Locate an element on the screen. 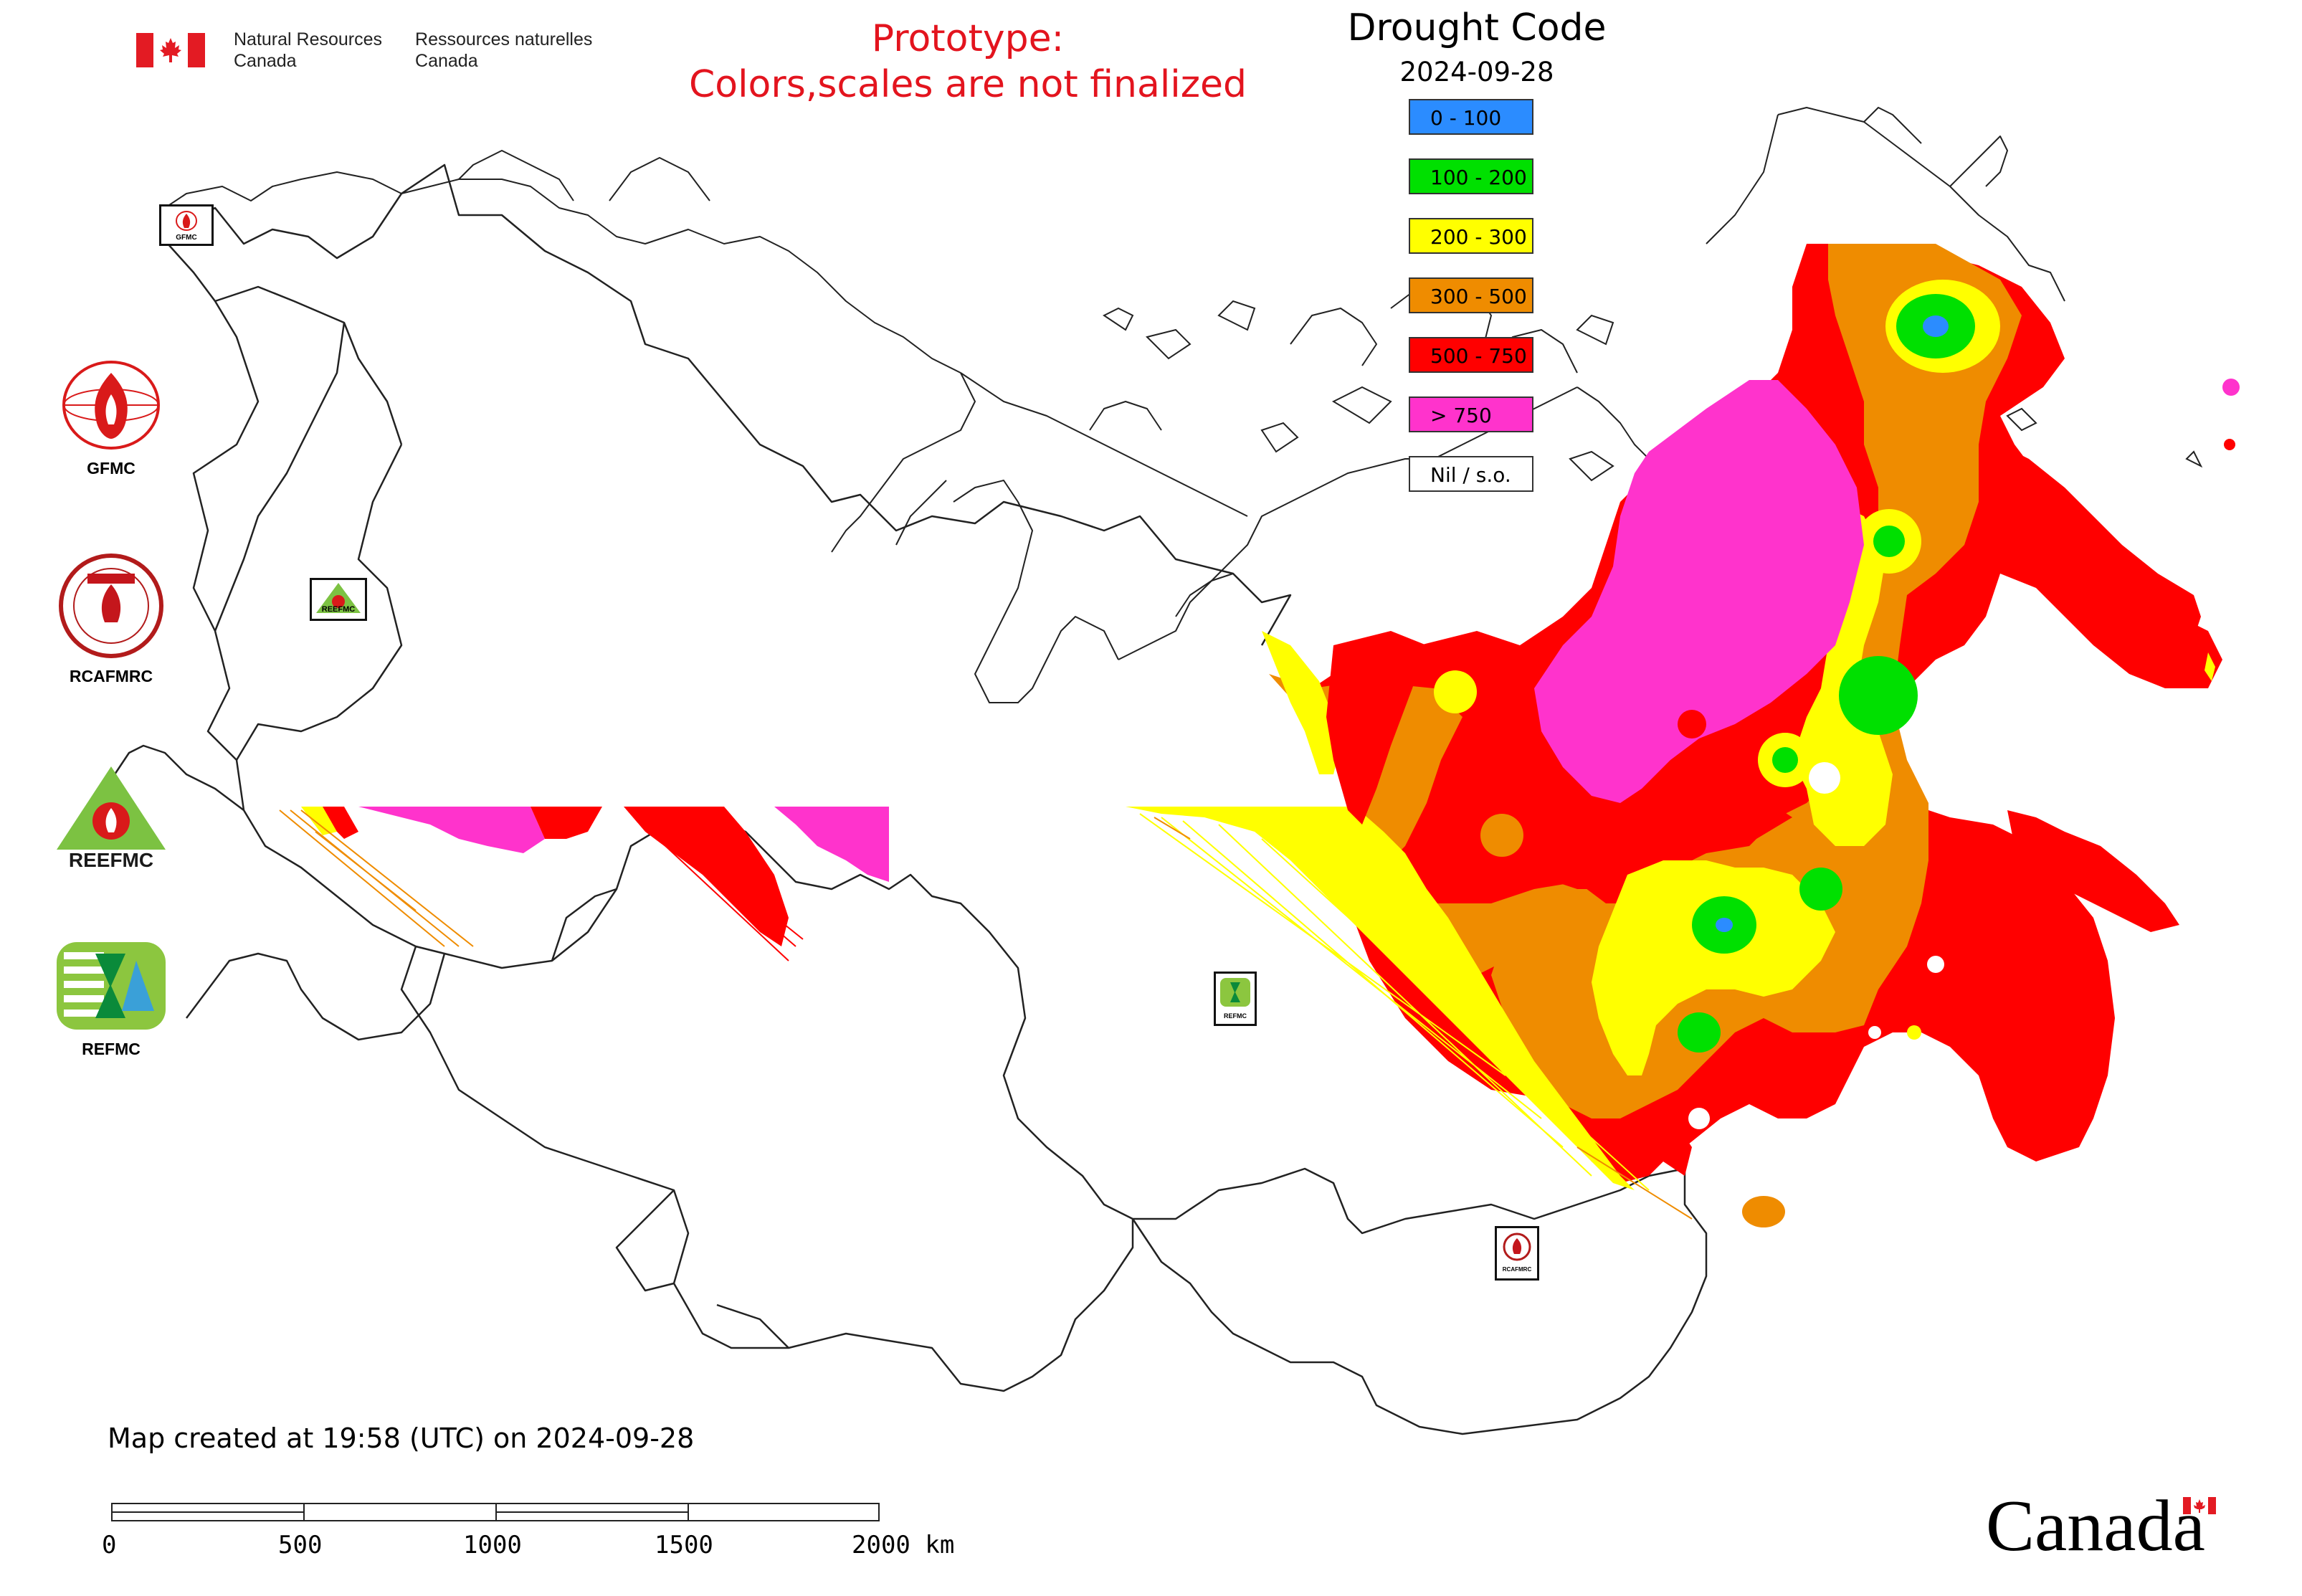 This screenshot has width=2302, height=1596. gfmc-marker-icon: GFMC is located at coordinates (186, 226).